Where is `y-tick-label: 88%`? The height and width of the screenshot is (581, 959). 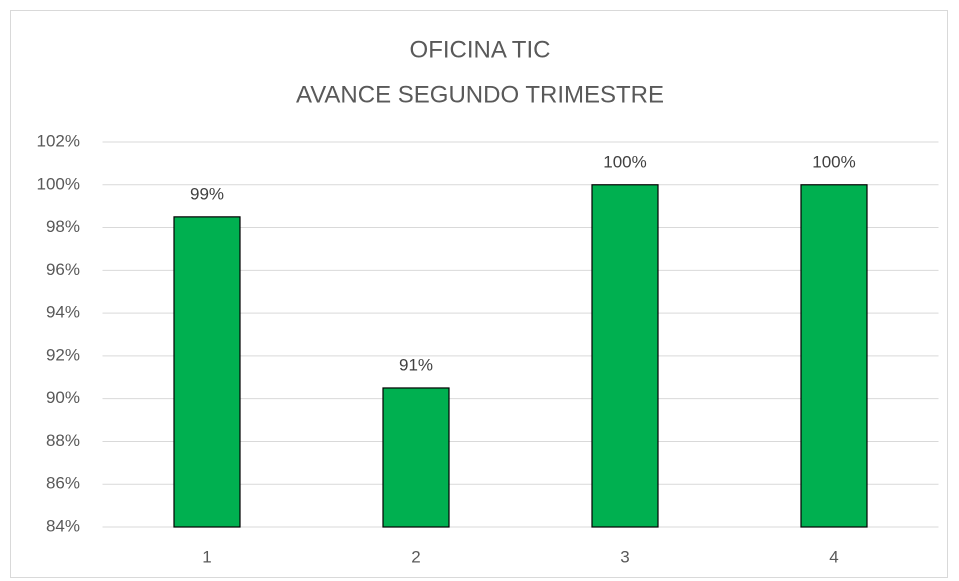
y-tick-label: 88% is located at coordinates (63, 440).